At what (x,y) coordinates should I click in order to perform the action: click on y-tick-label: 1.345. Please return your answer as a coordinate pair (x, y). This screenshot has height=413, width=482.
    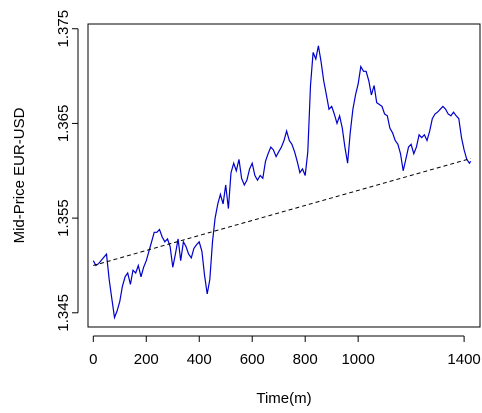
    Looking at the image, I should click on (63, 313).